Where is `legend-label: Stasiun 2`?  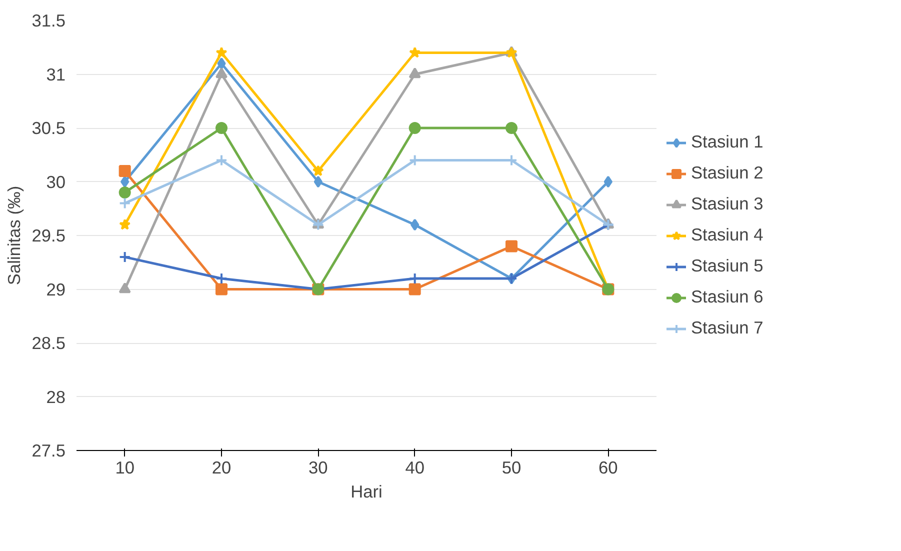 legend-label: Stasiun 2 is located at coordinates (727, 173).